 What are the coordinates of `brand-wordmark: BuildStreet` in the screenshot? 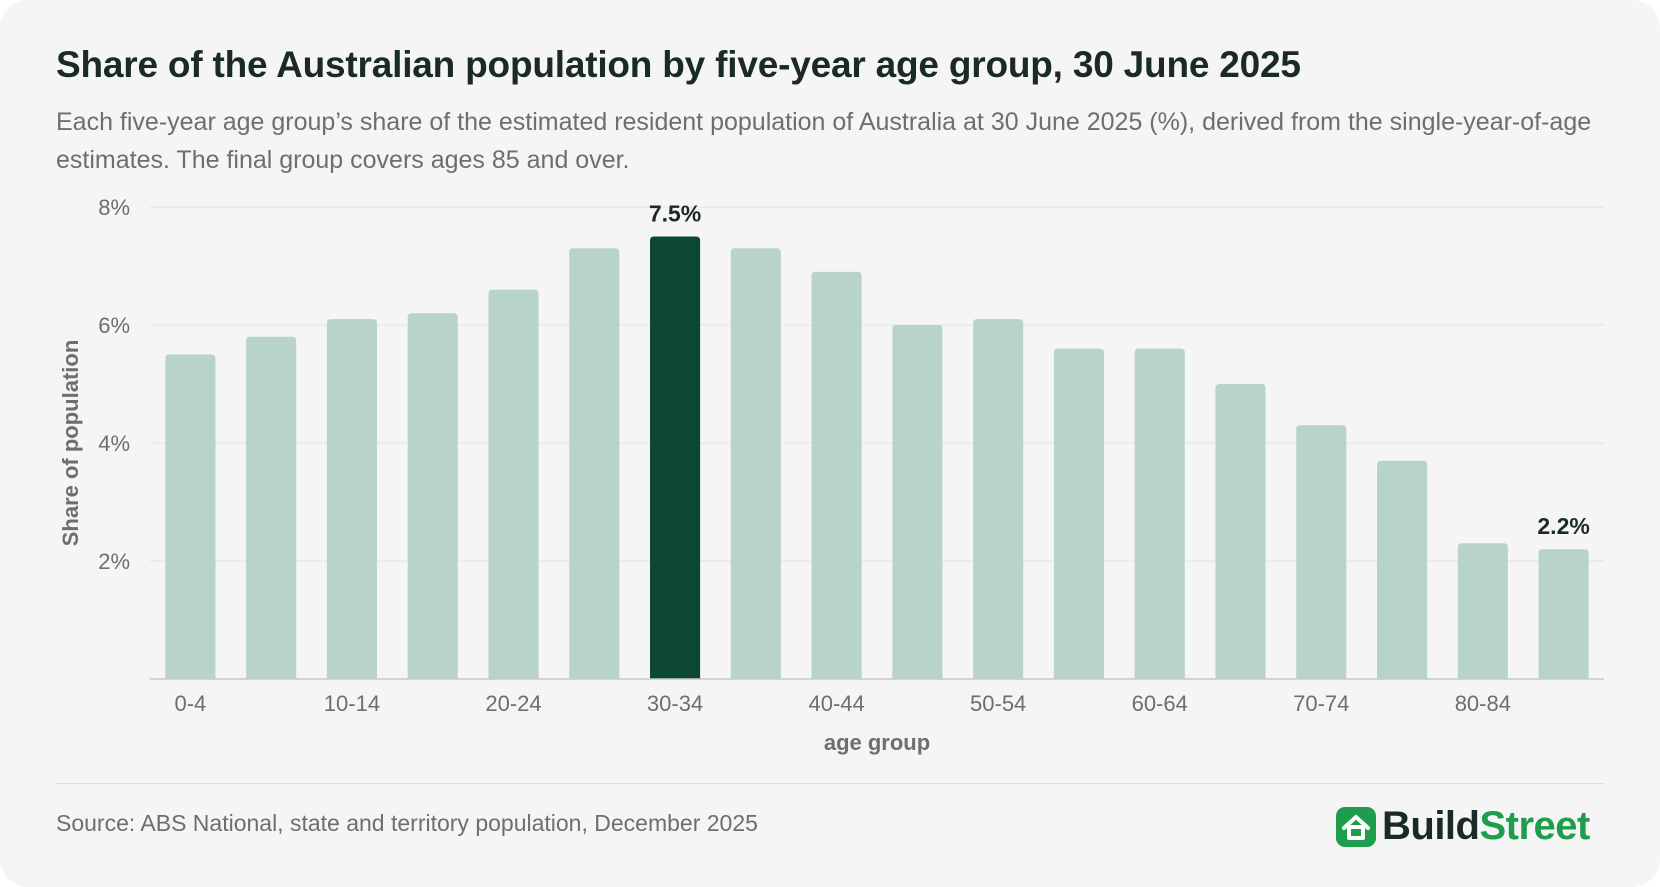 It's located at (1486, 826).